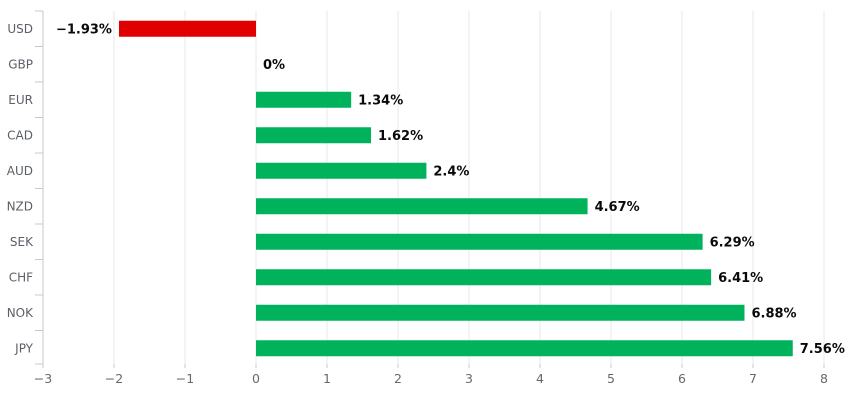  I want to click on x-axis-tick-label: −1, so click(185, 378).